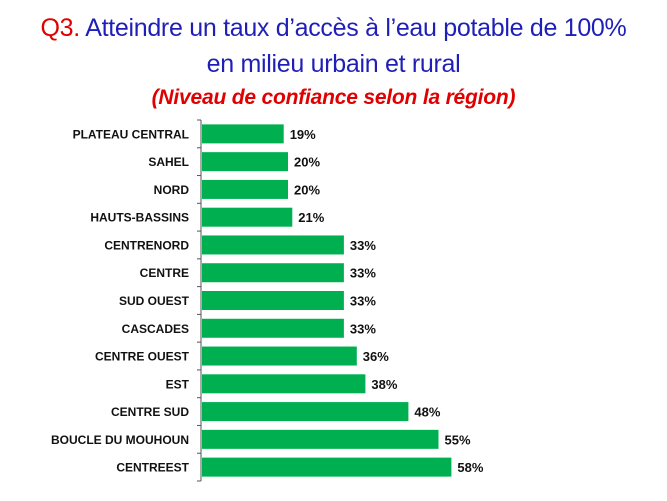  I want to click on data-label: 19%, so click(303, 134).